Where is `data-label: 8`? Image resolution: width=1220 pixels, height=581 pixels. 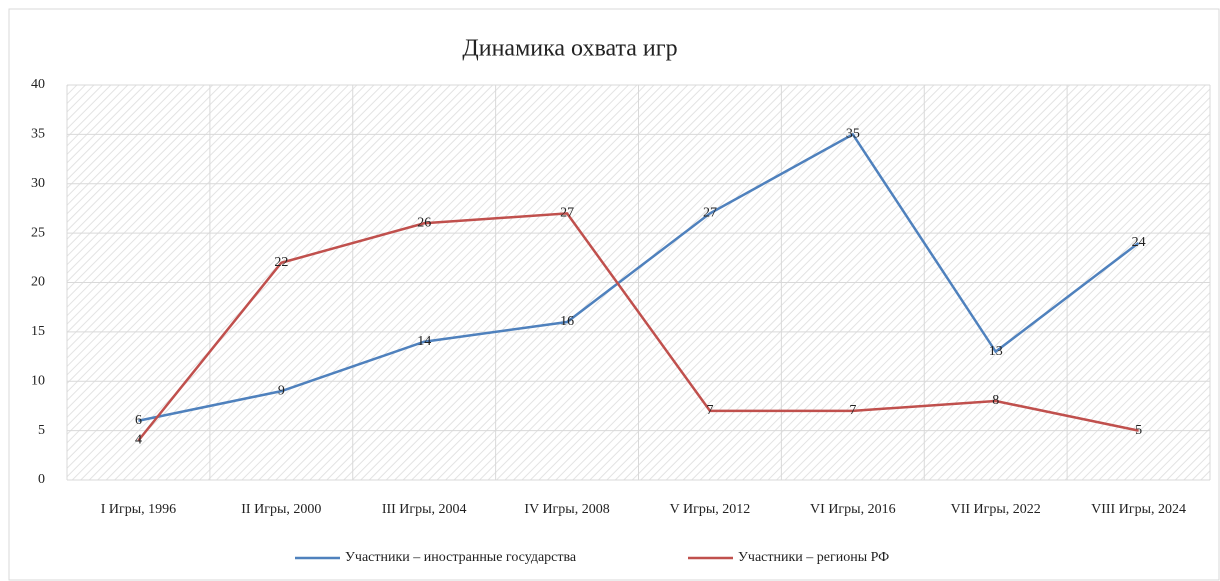
data-label: 8 is located at coordinates (995, 400).